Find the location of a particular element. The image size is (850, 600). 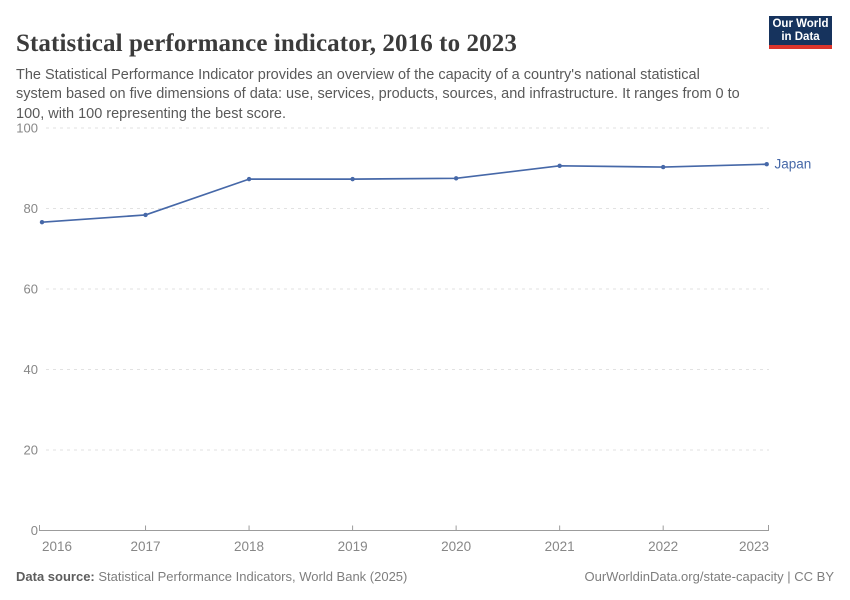

x-axis-tick-label-2016: 2016 is located at coordinates (57, 546).